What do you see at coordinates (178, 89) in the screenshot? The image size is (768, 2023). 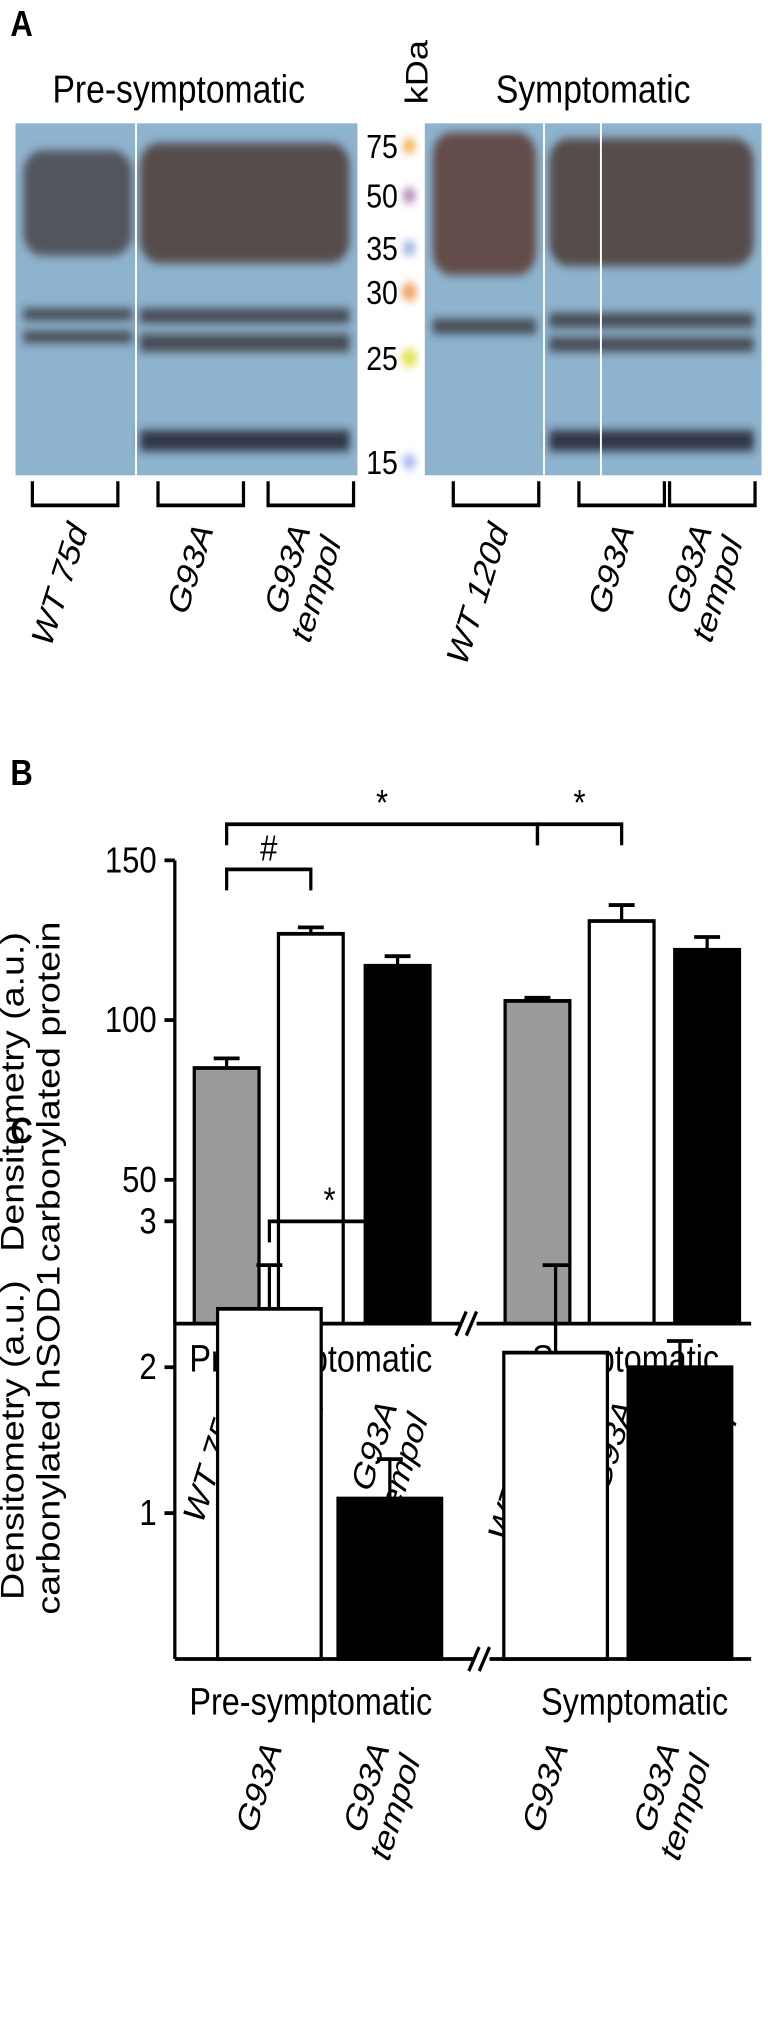 I see `group-title: Pre-symptomatic` at bounding box center [178, 89].